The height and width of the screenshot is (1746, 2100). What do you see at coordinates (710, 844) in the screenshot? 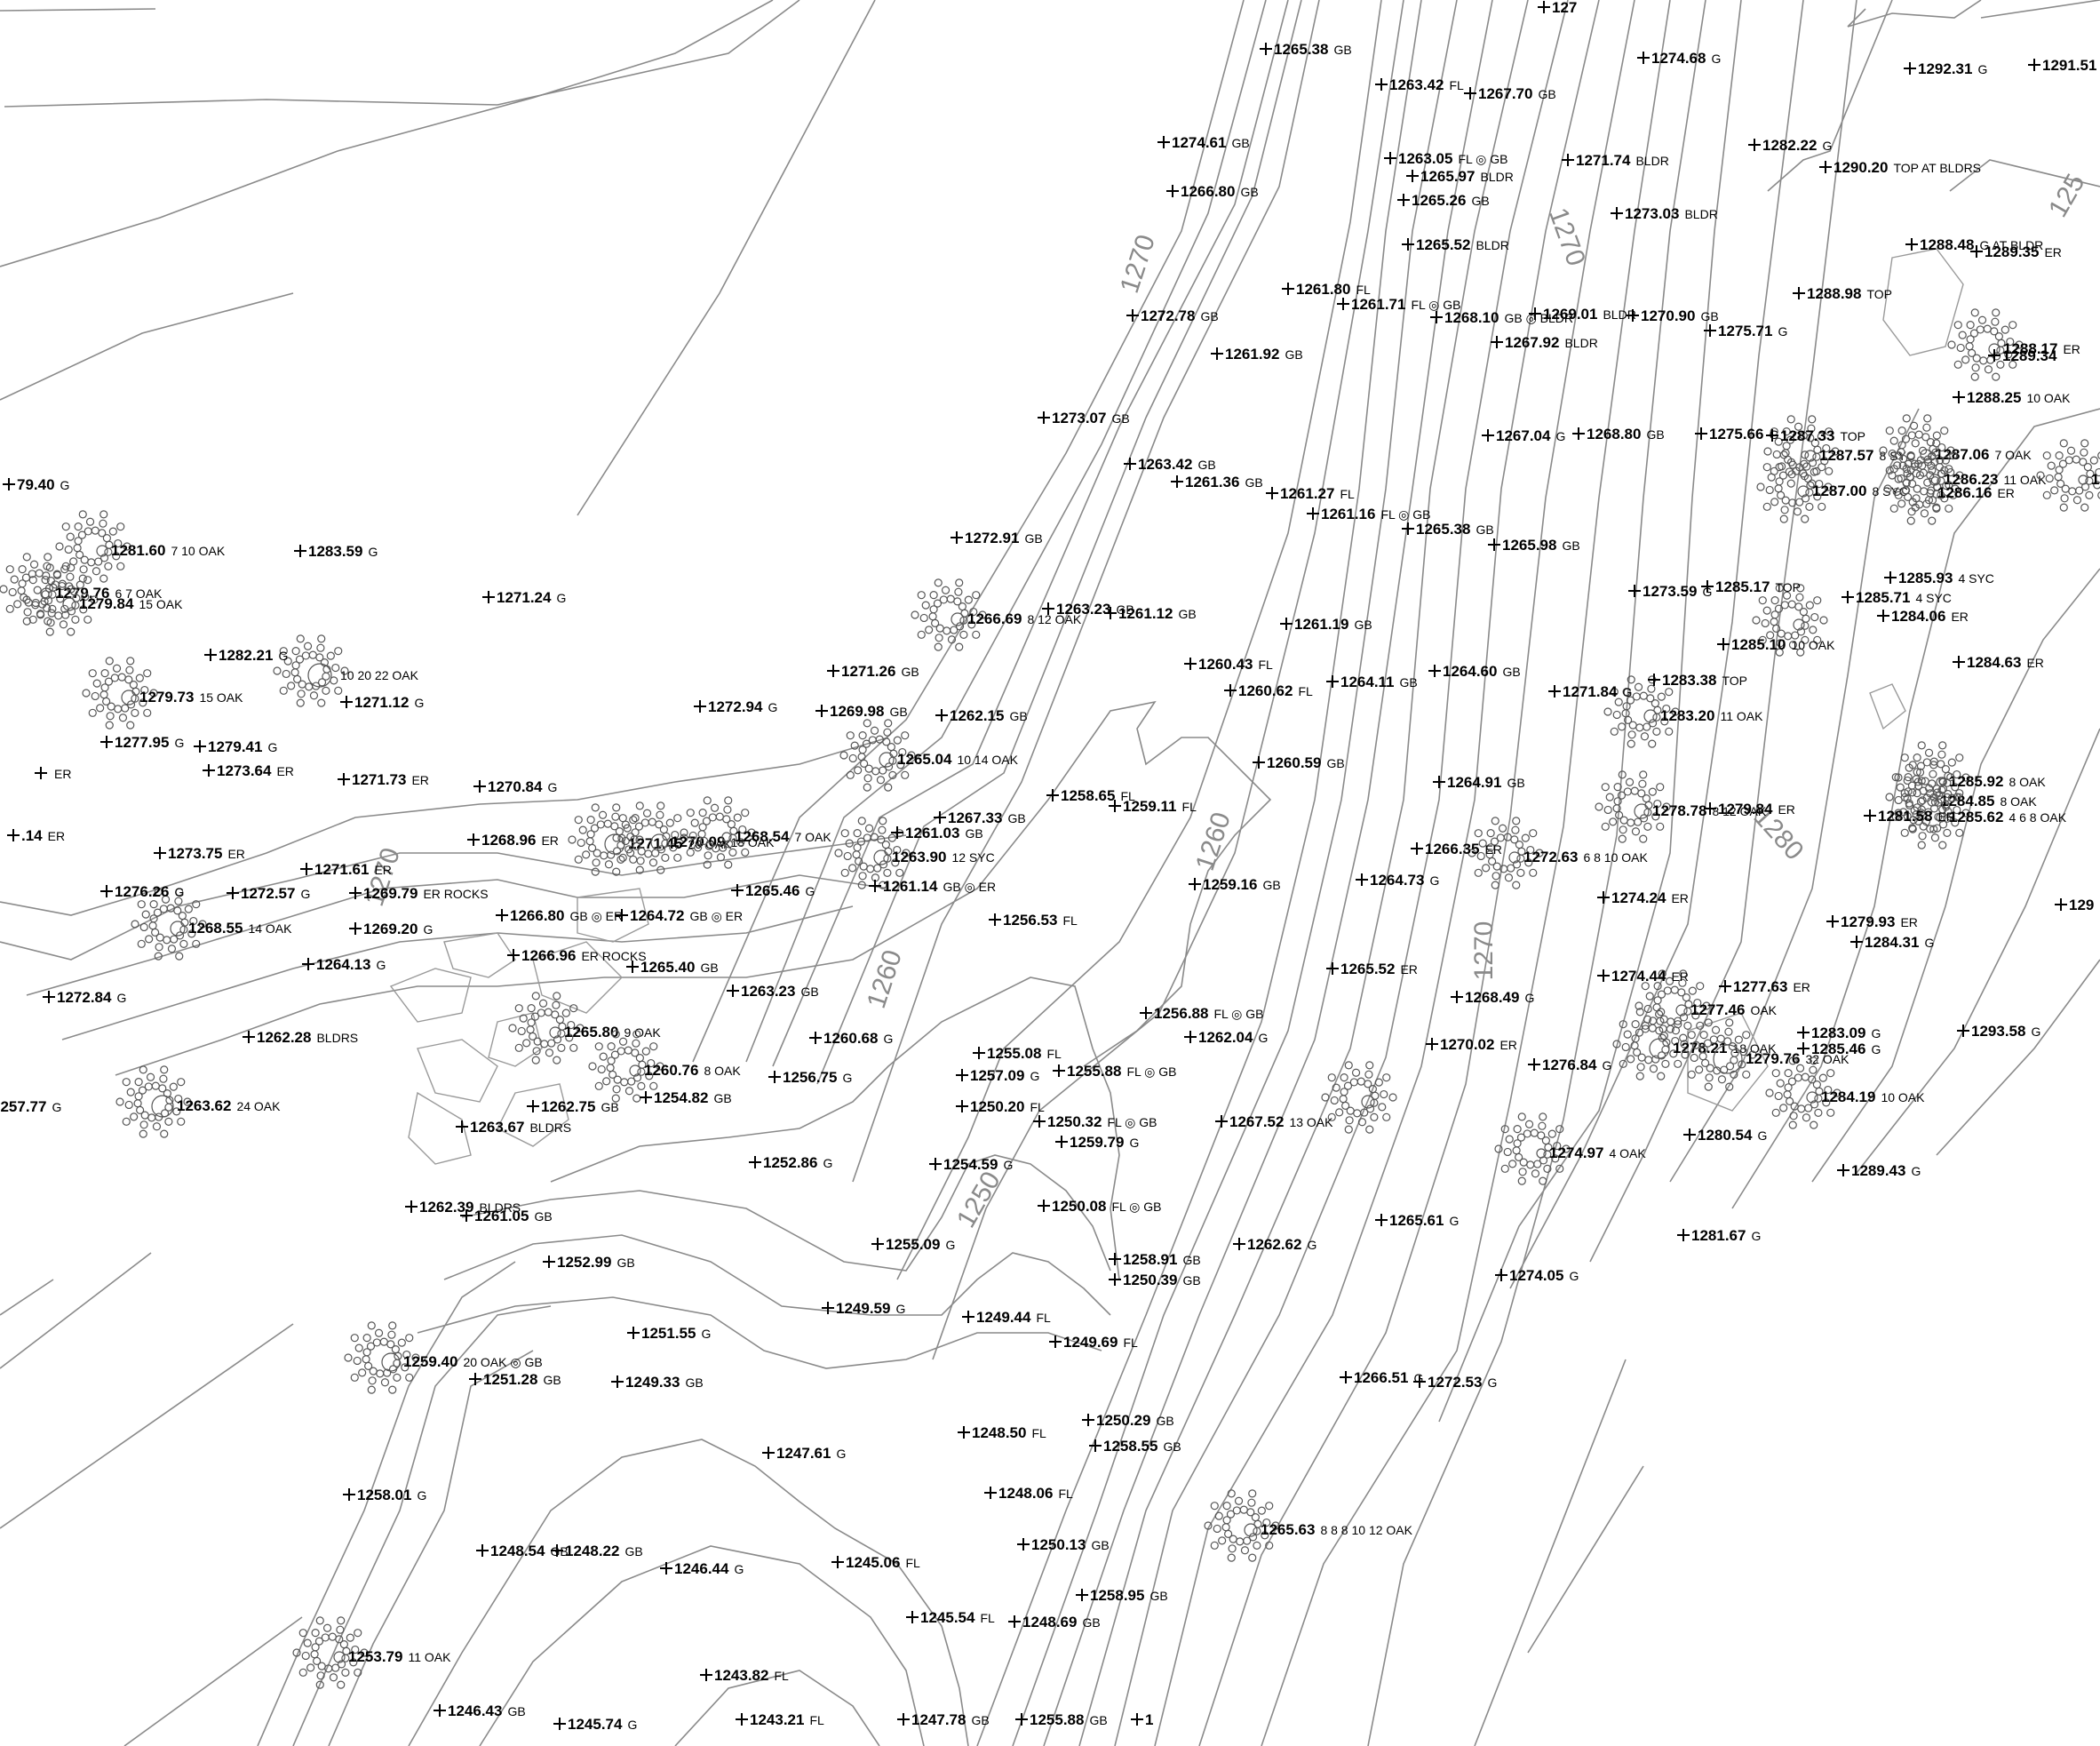
I see `tree-description: 20 OAK` at bounding box center [710, 844].